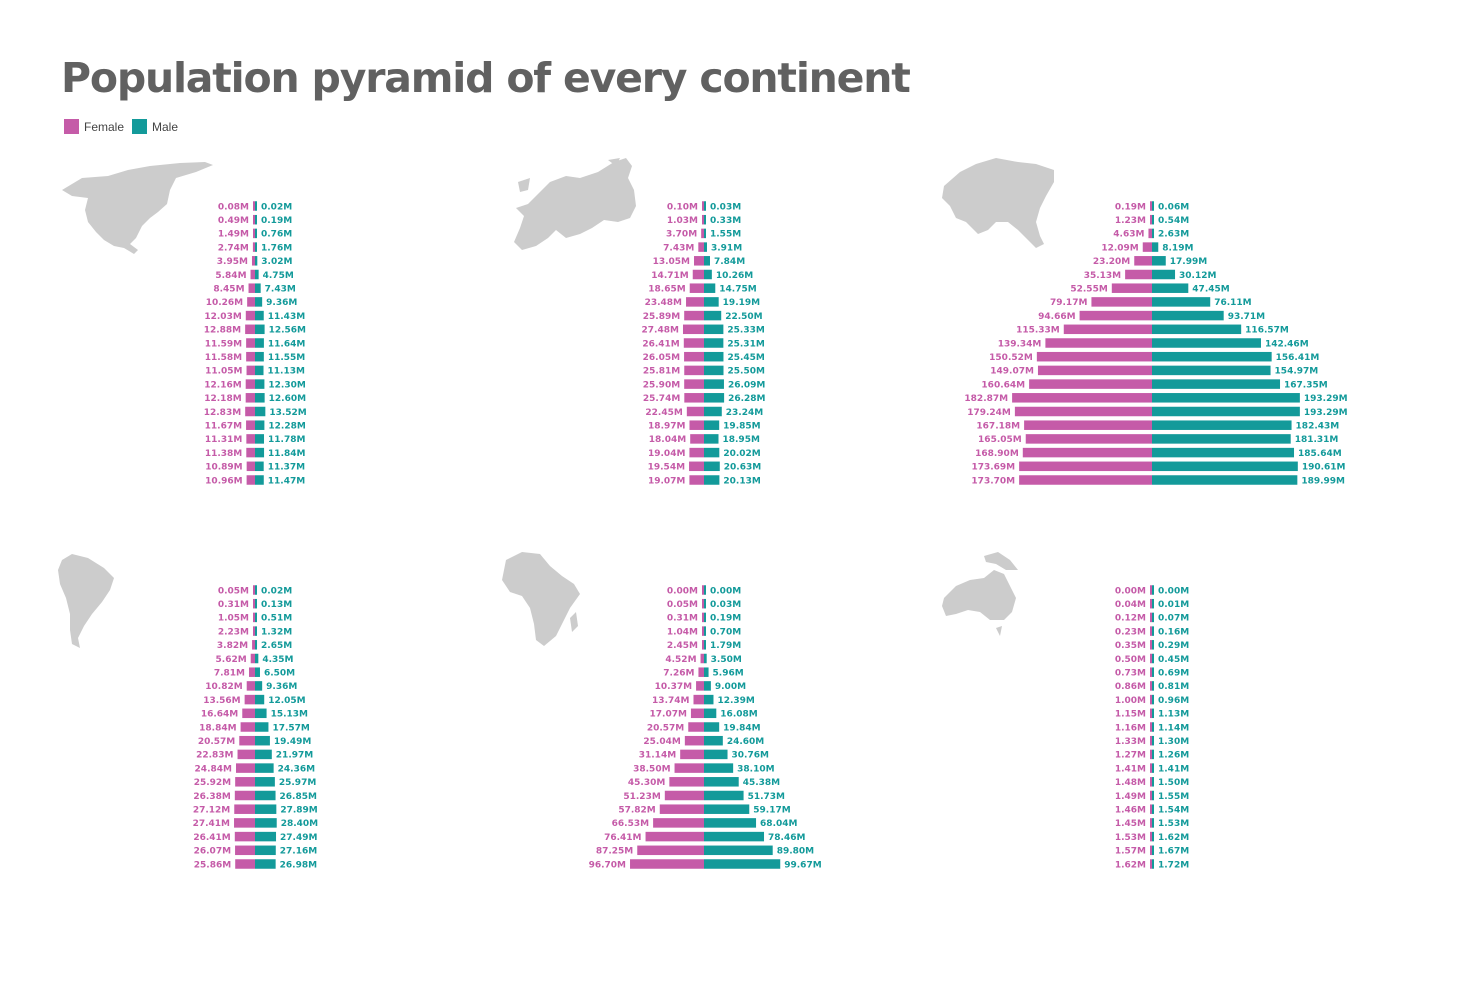 The width and height of the screenshot is (1477, 984). I want to click on male-value-label: 116.57M, so click(1267, 331).